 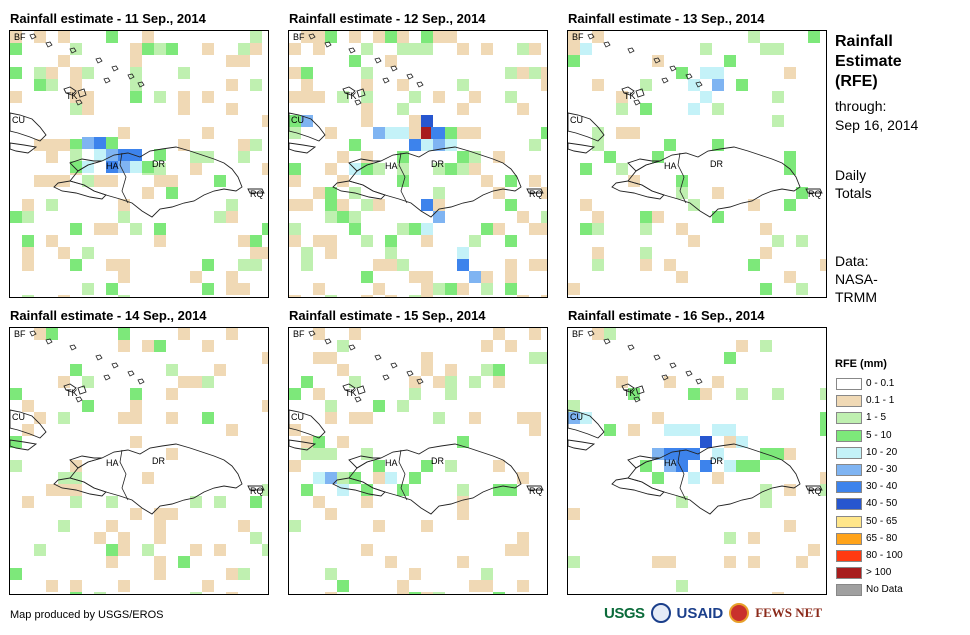 What do you see at coordinates (866, 539) in the screenshot?
I see `legend-row: 65 - 80` at bounding box center [866, 539].